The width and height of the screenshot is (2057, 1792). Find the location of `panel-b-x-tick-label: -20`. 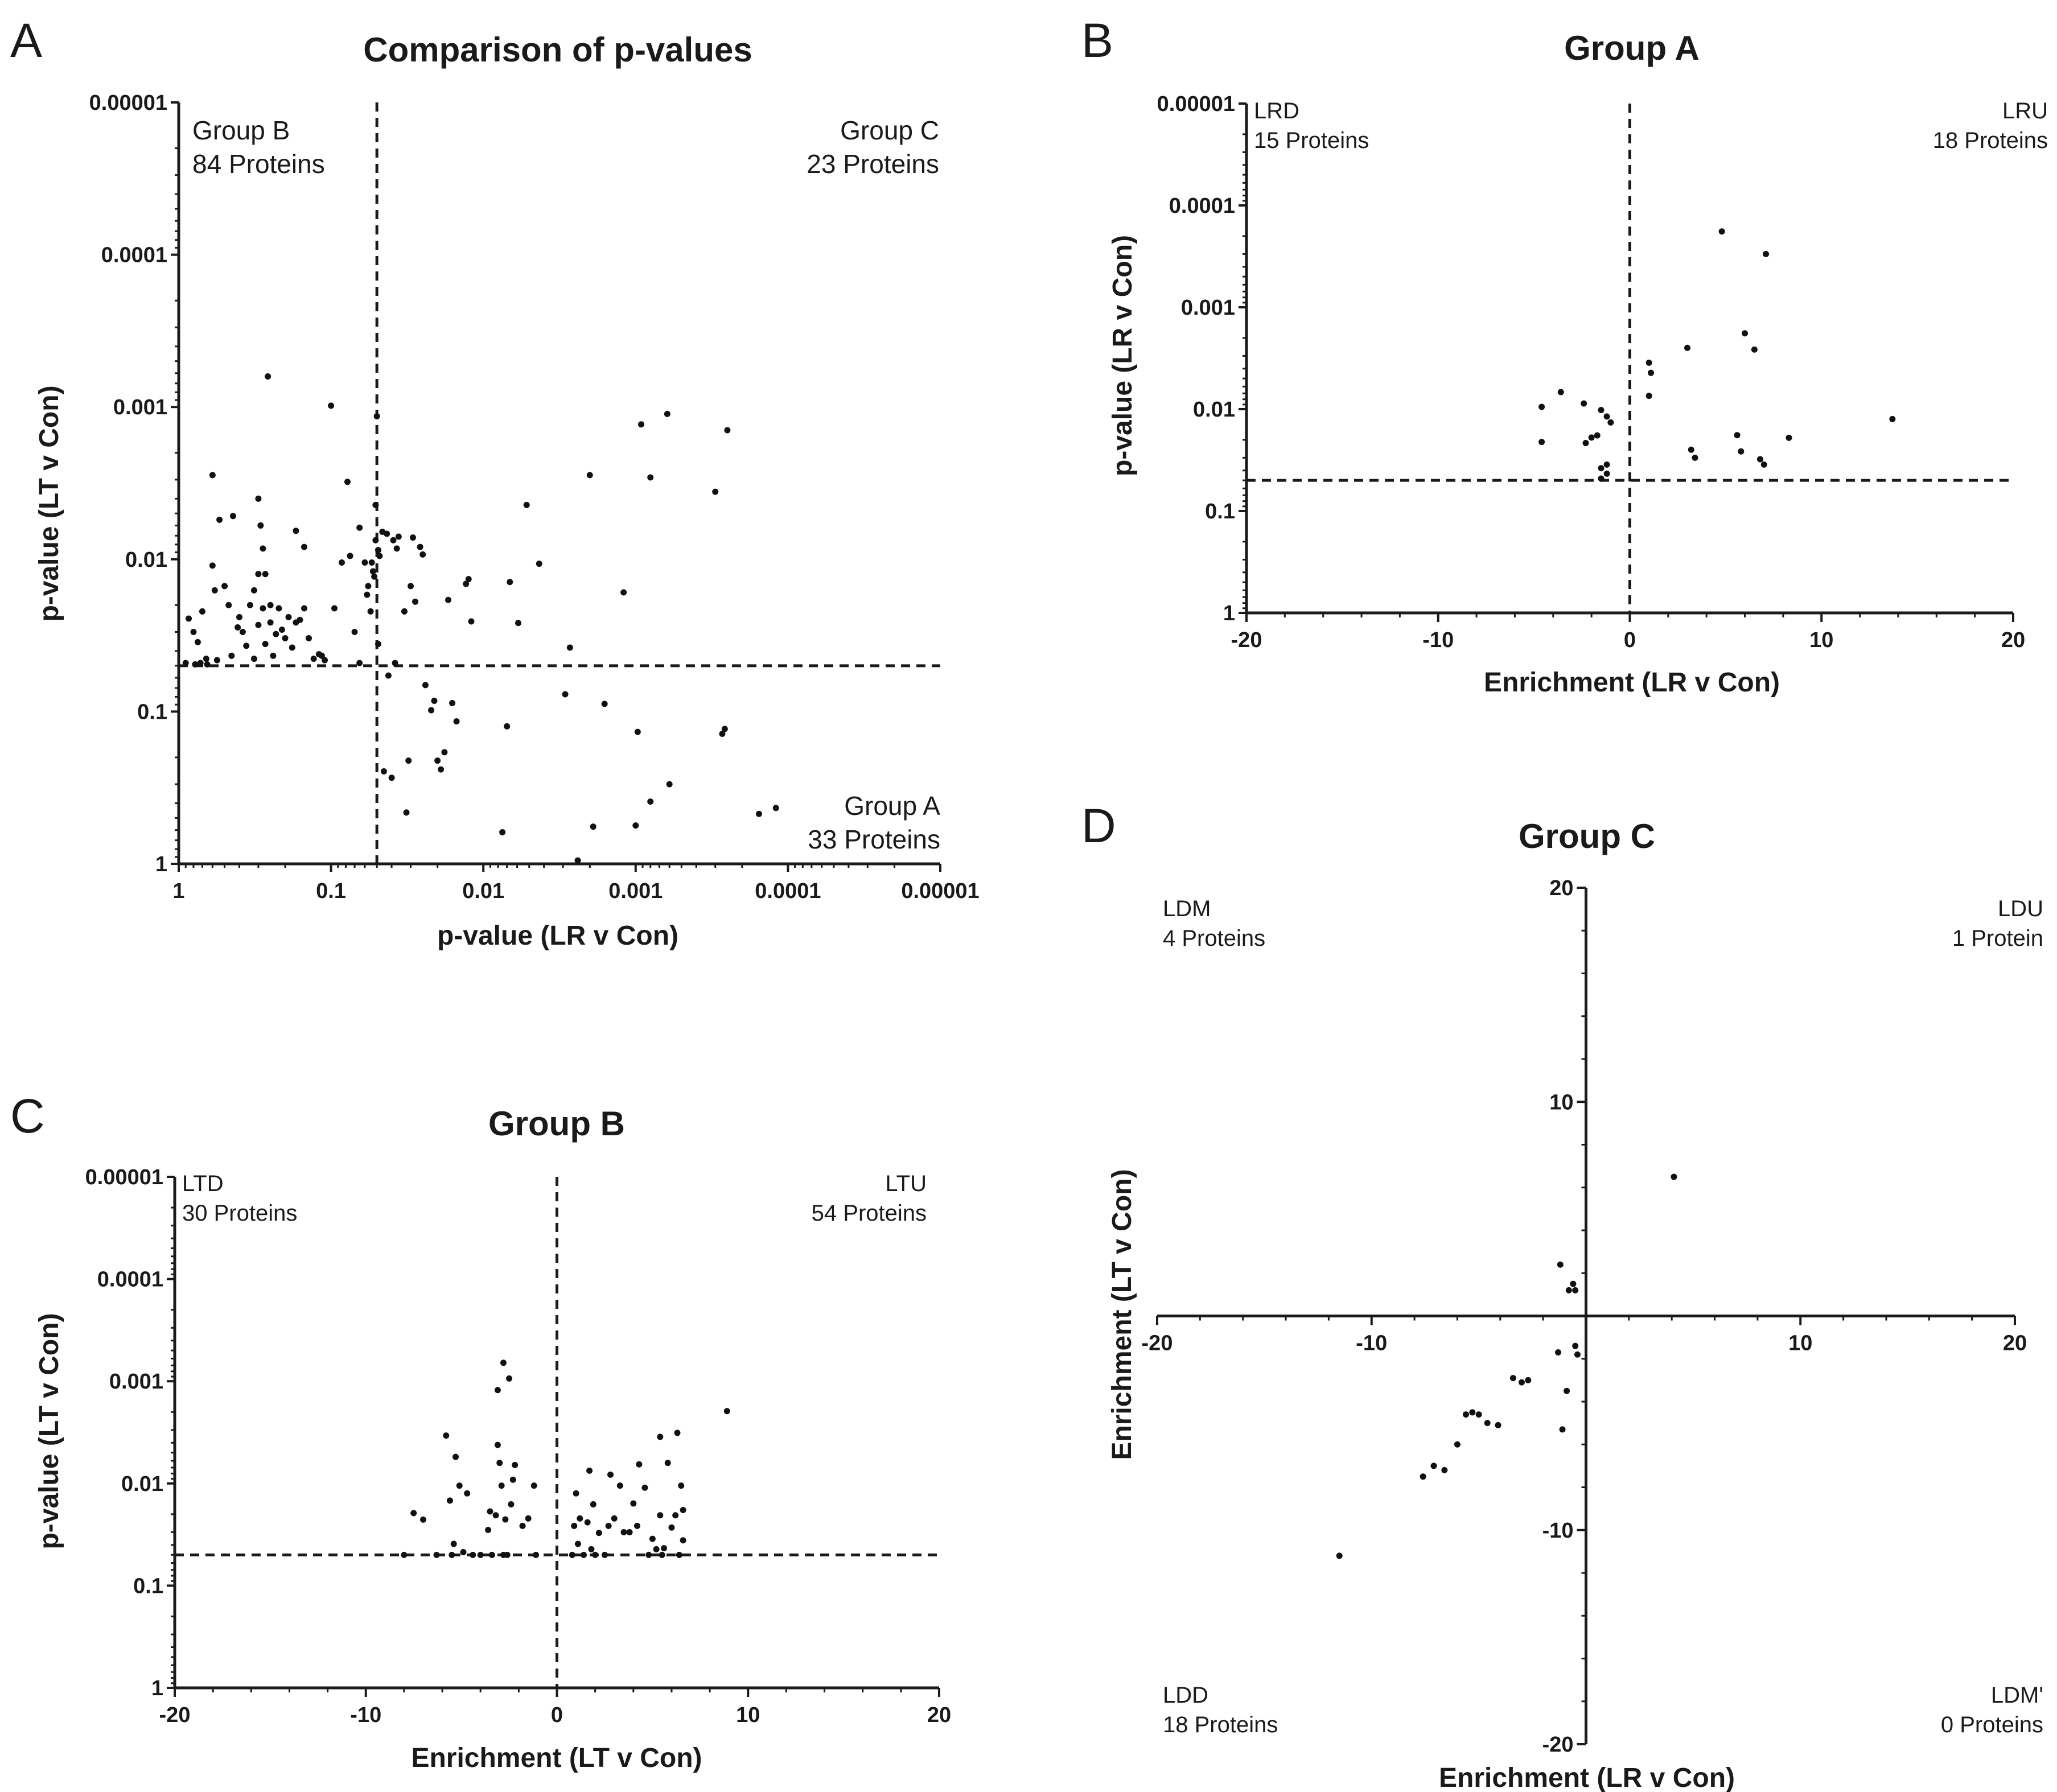

panel-b-x-tick-label: -20 is located at coordinates (1247, 640).